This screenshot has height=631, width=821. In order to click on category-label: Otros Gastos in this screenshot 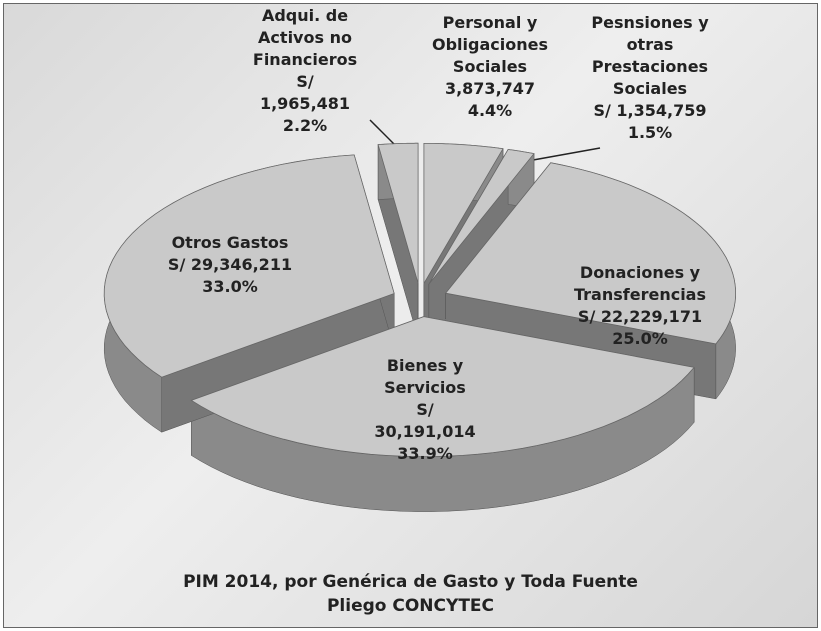, I will do `click(230, 242)`.